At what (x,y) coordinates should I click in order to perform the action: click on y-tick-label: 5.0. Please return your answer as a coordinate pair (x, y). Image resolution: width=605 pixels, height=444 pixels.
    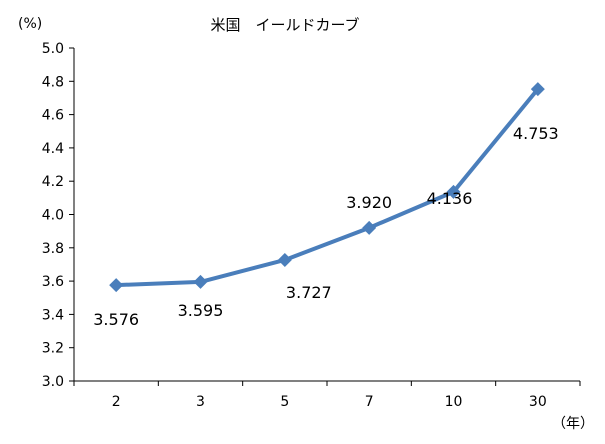
    Looking at the image, I should click on (53, 49).